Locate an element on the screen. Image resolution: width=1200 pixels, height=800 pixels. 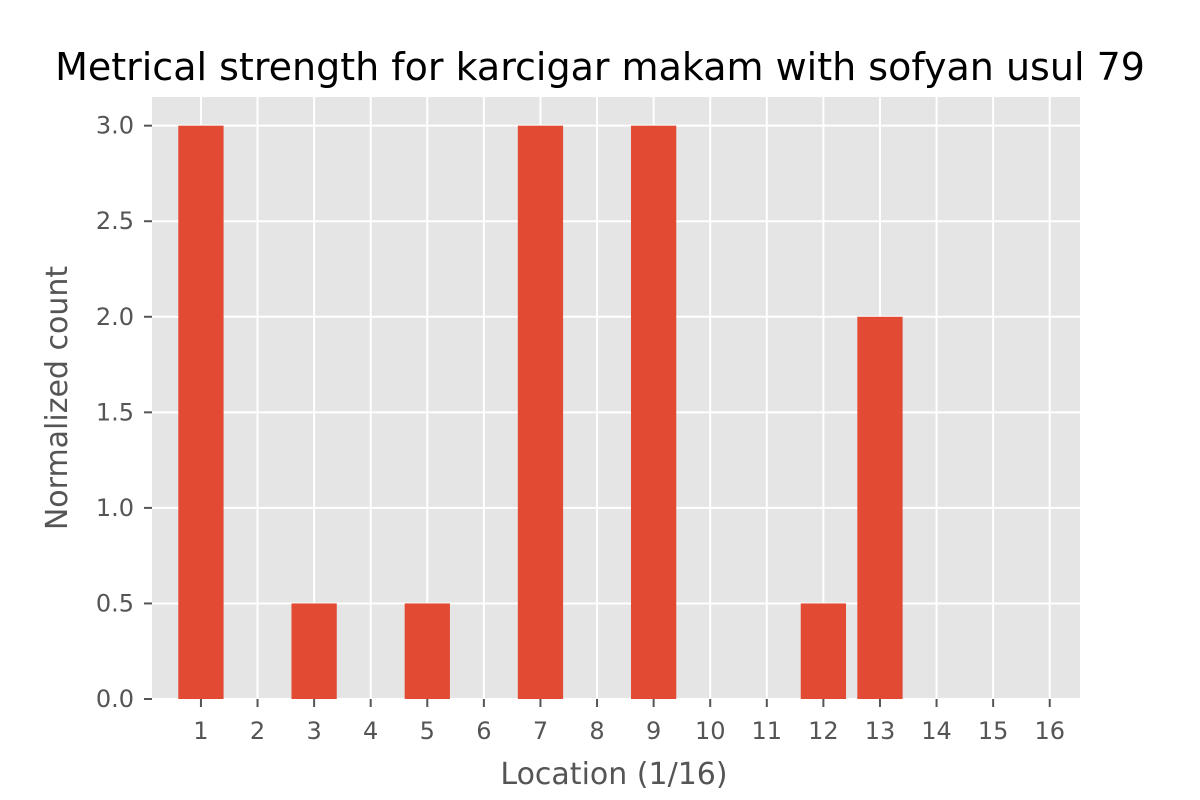
x-tick-label: 2 is located at coordinates (257, 731).